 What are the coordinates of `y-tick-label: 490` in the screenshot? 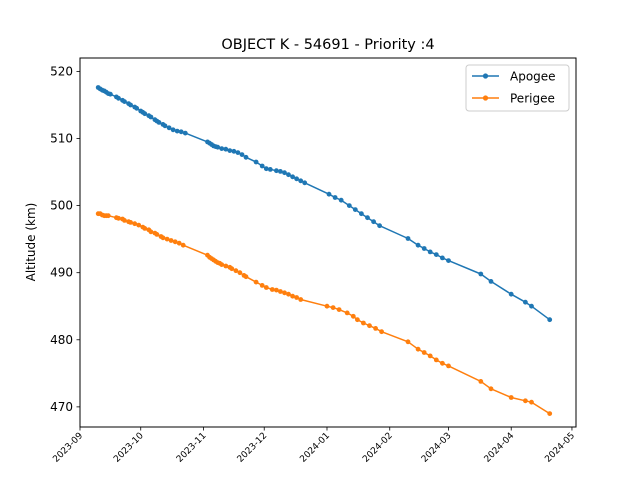 It's located at (61, 273).